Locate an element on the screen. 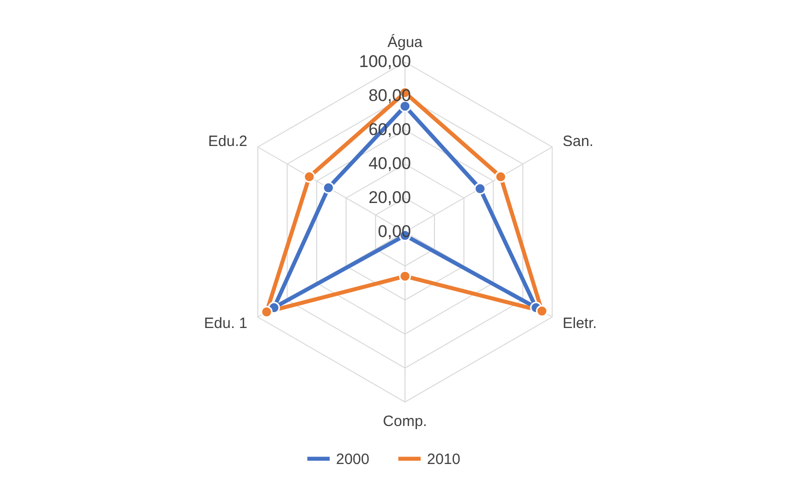 Image resolution: width=792 pixels, height=480 pixels. spoke-label: Comp. is located at coordinates (405, 421).